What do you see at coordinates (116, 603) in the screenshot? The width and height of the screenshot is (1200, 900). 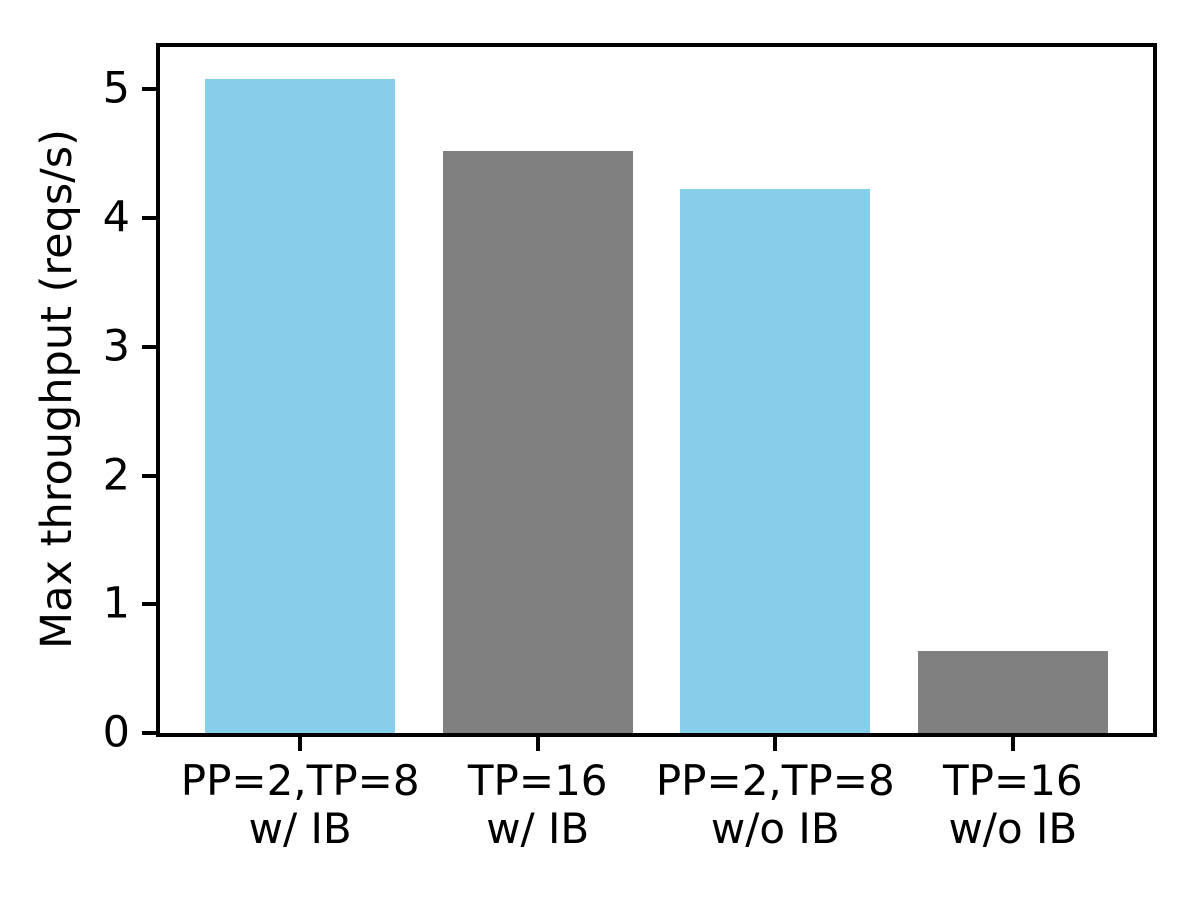 I see `y-tick-label: 1` at bounding box center [116, 603].